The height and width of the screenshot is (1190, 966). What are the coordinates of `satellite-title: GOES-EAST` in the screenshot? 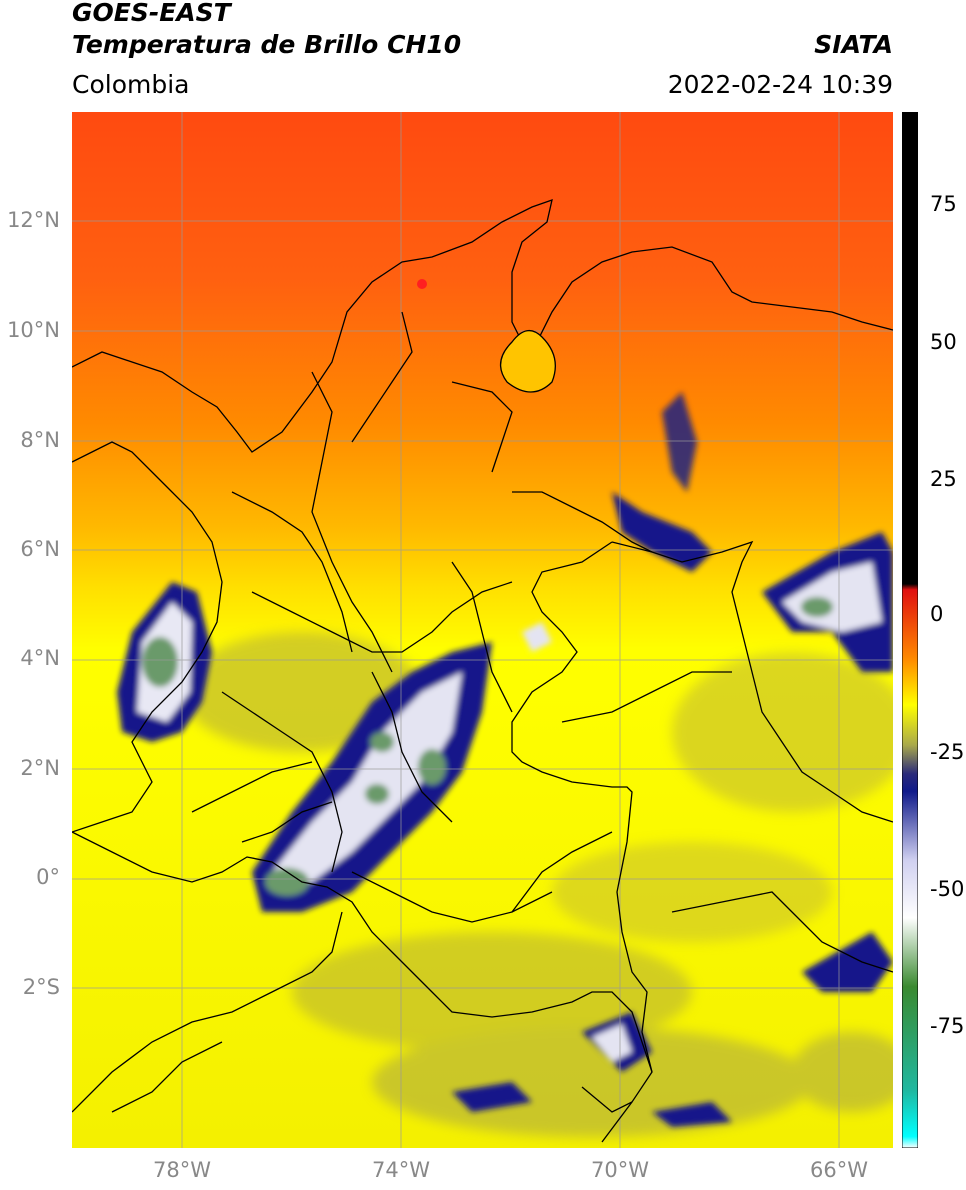 It's located at (151, 13).